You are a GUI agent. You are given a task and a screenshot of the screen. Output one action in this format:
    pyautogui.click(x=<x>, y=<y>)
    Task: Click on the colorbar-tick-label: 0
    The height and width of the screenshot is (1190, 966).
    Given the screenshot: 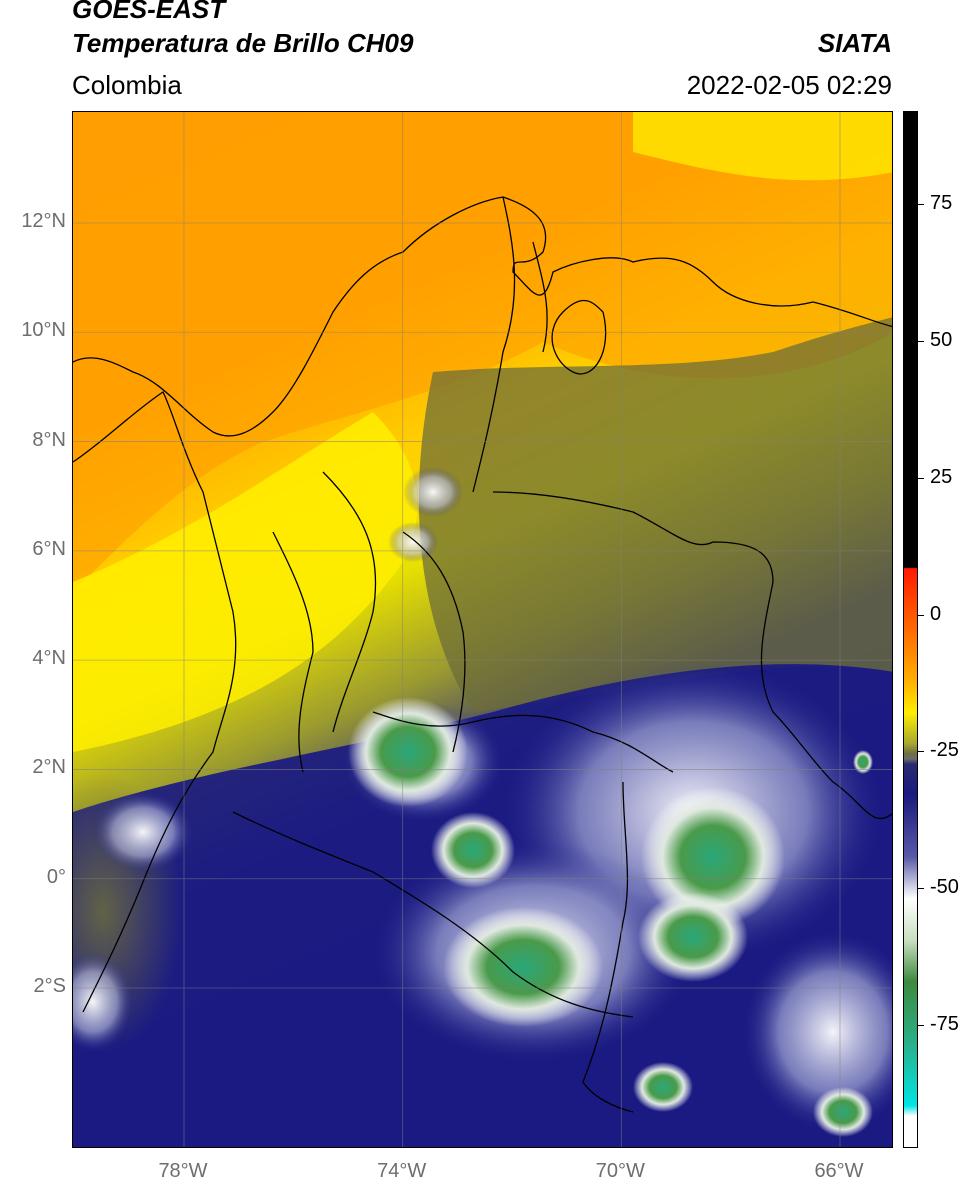 What is the action you would take?
    pyautogui.click(x=936, y=613)
    